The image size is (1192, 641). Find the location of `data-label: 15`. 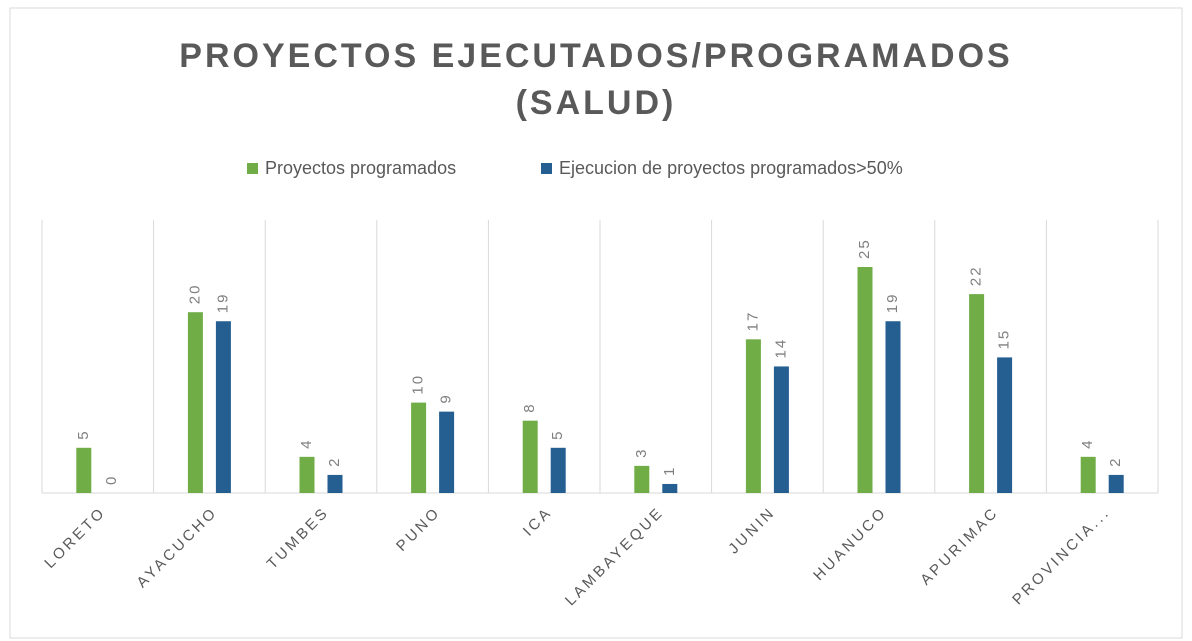

data-label: 15 is located at coordinates (1004, 339).